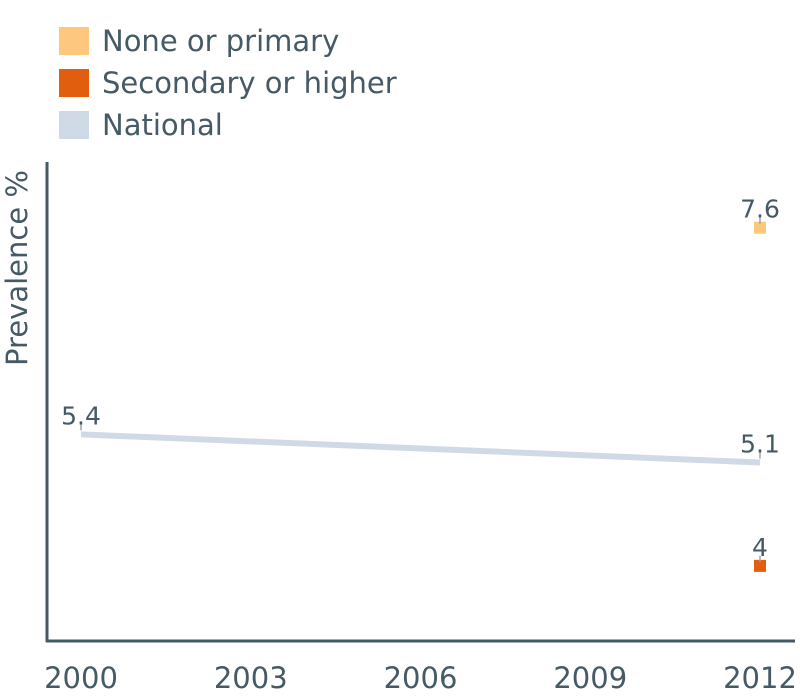 The height and width of the screenshot is (700, 800). I want to click on data-label-national-2000: 5.4, so click(81, 415).